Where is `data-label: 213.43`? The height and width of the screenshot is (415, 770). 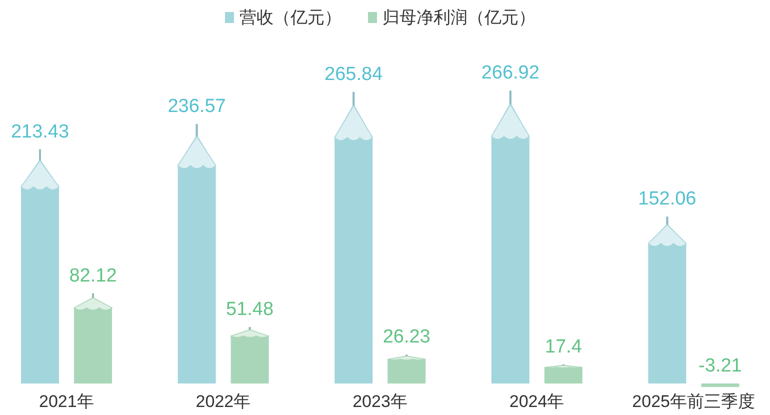
data-label: 213.43 is located at coordinates (40, 131).